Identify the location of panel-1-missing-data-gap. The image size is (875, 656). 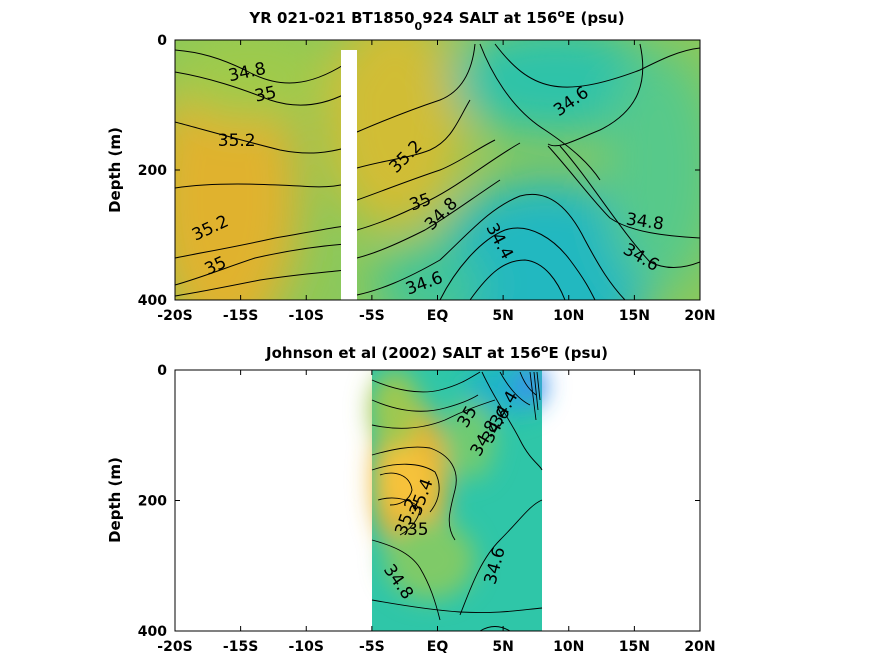
(349, 175).